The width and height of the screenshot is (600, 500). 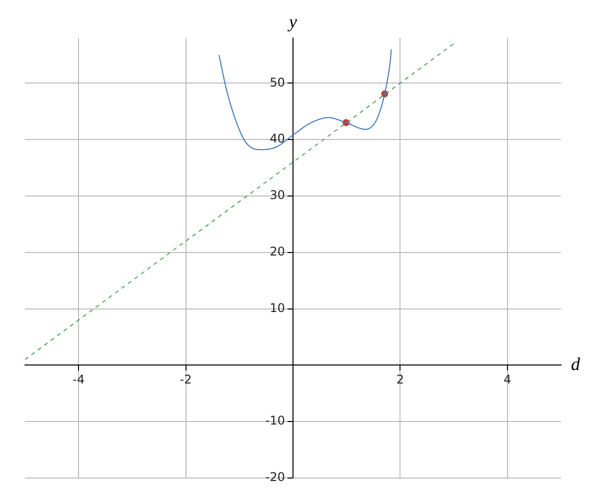 What do you see at coordinates (576, 364) in the screenshot?
I see `x-axis-title: d` at bounding box center [576, 364].